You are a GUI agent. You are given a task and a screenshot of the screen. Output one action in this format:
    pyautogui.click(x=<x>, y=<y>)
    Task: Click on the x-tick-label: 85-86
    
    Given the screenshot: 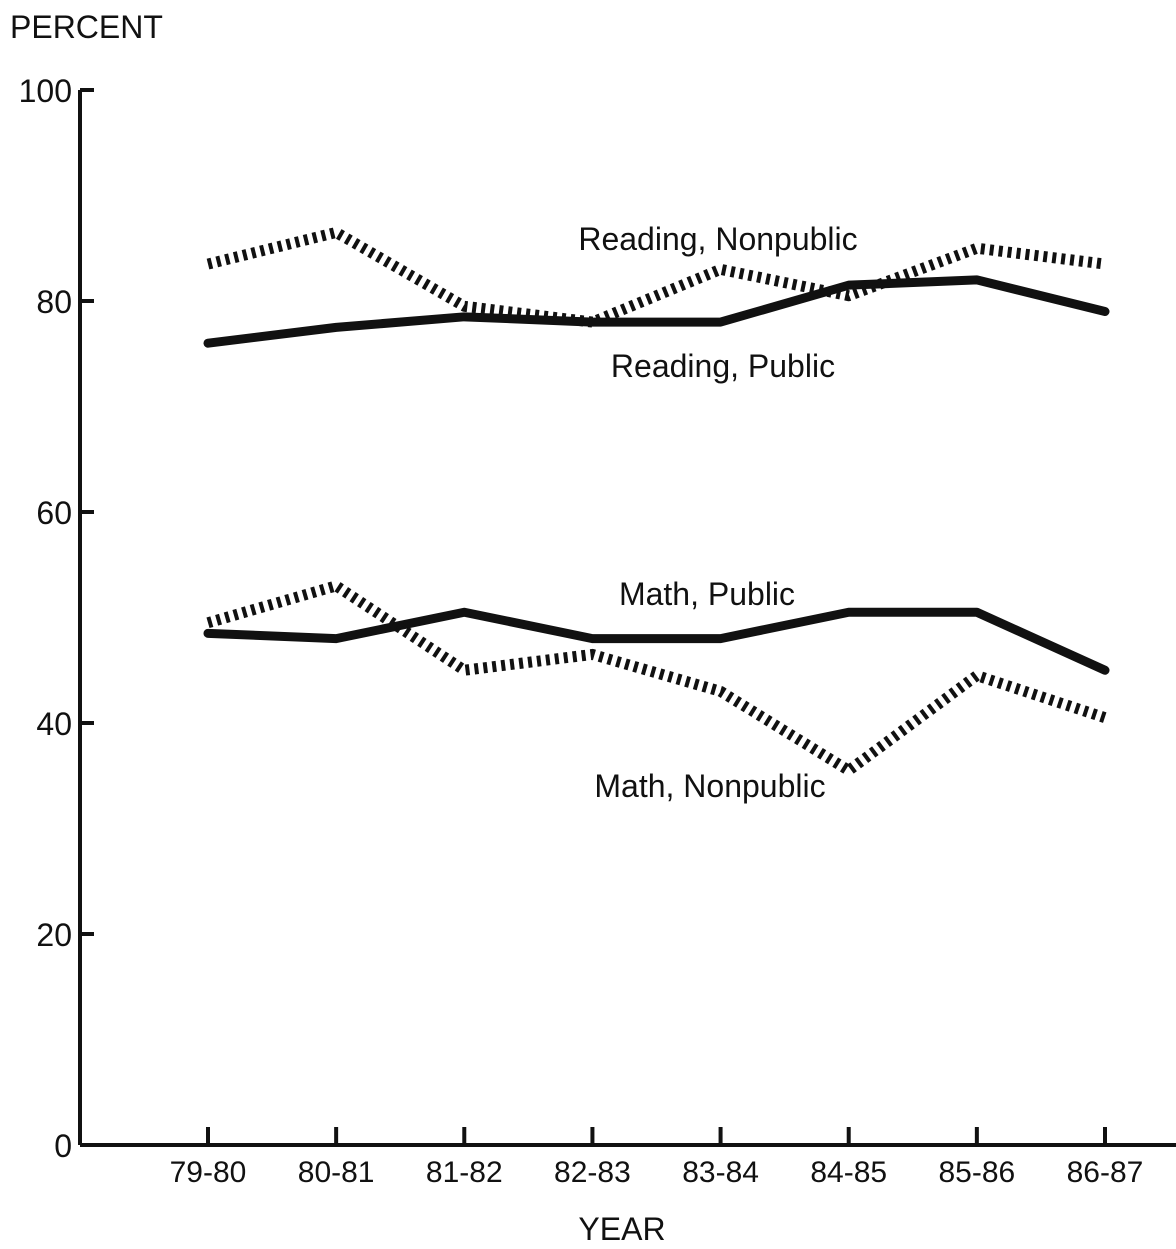 What is the action you would take?
    pyautogui.click(x=976, y=1172)
    